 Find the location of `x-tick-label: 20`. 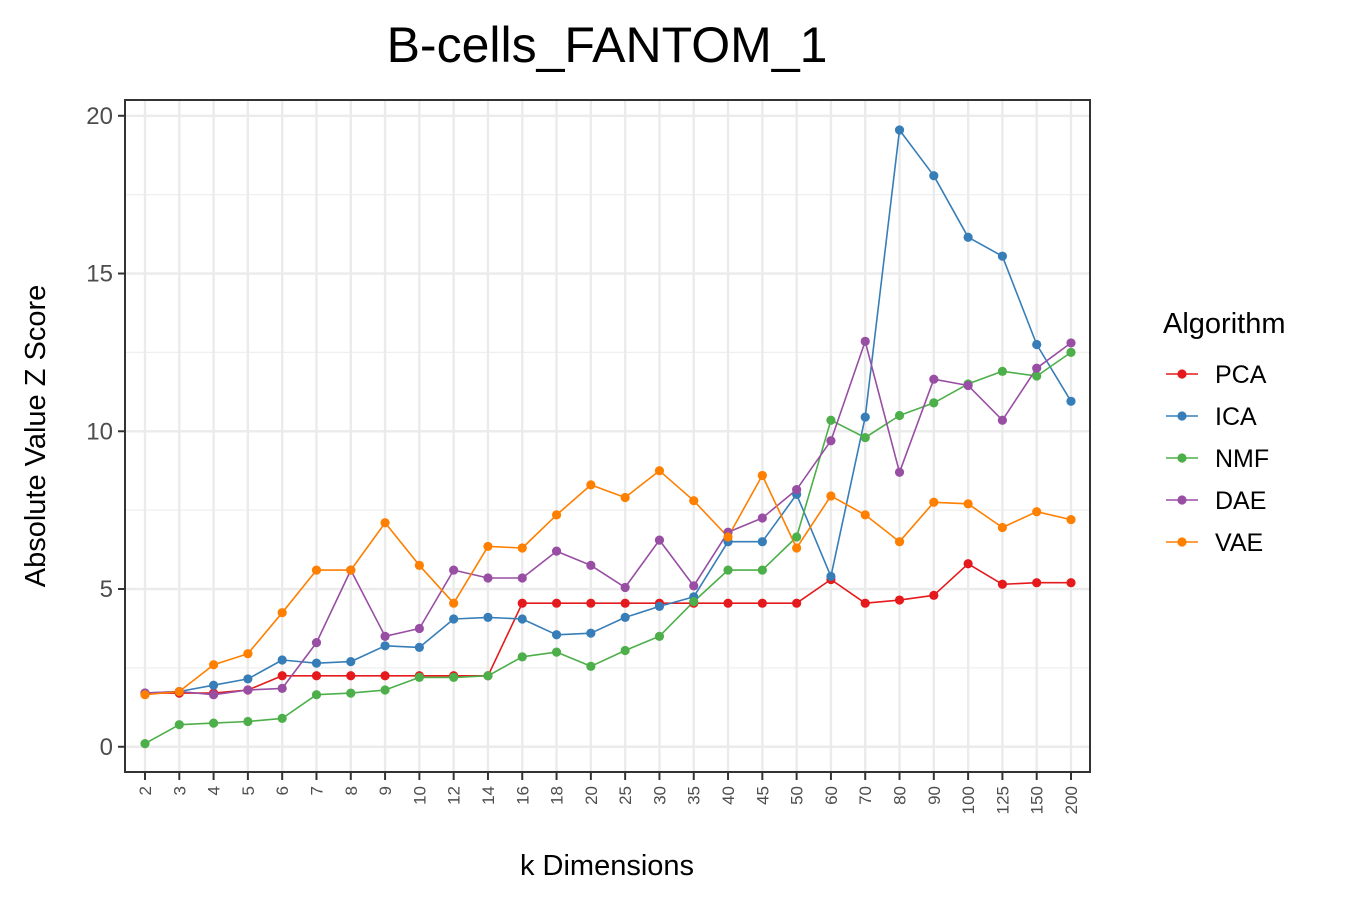

x-tick-label: 20 is located at coordinates (591, 795).